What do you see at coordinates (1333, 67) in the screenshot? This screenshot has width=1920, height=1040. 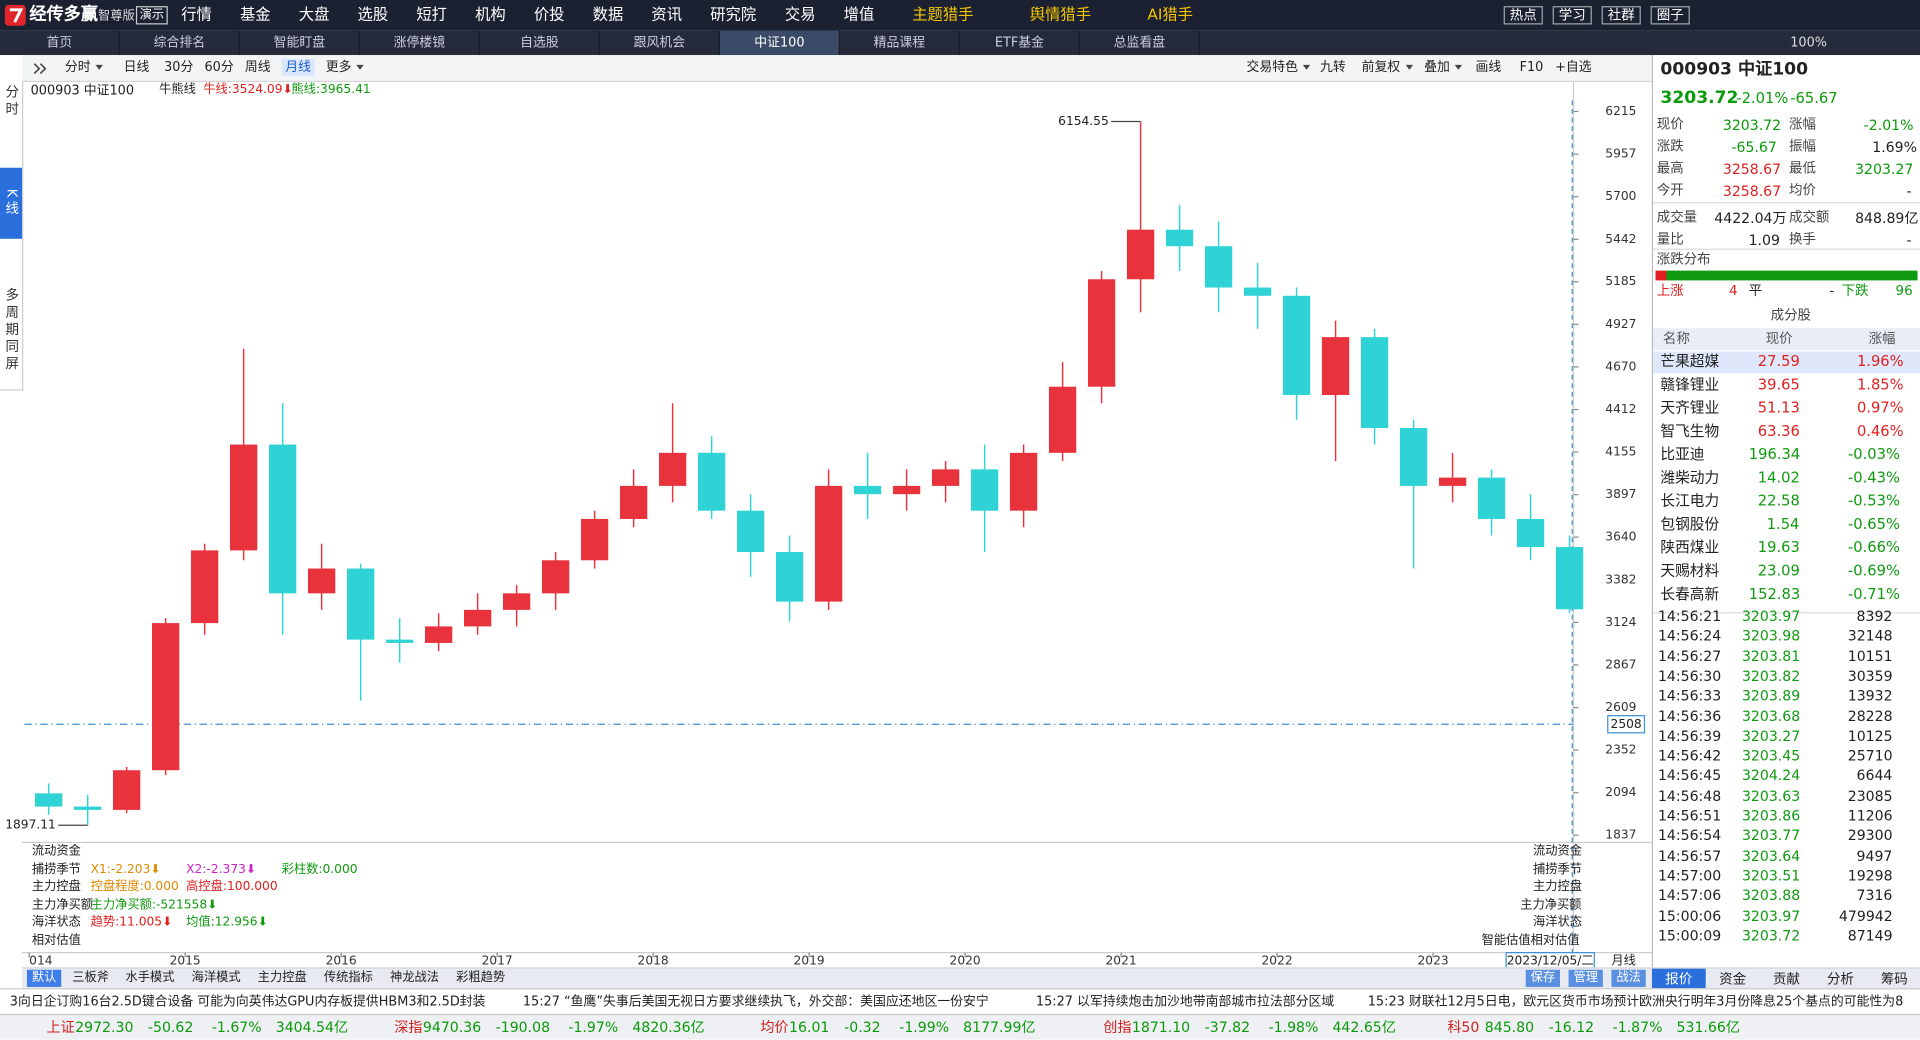 I see `tool-button: 九转` at bounding box center [1333, 67].